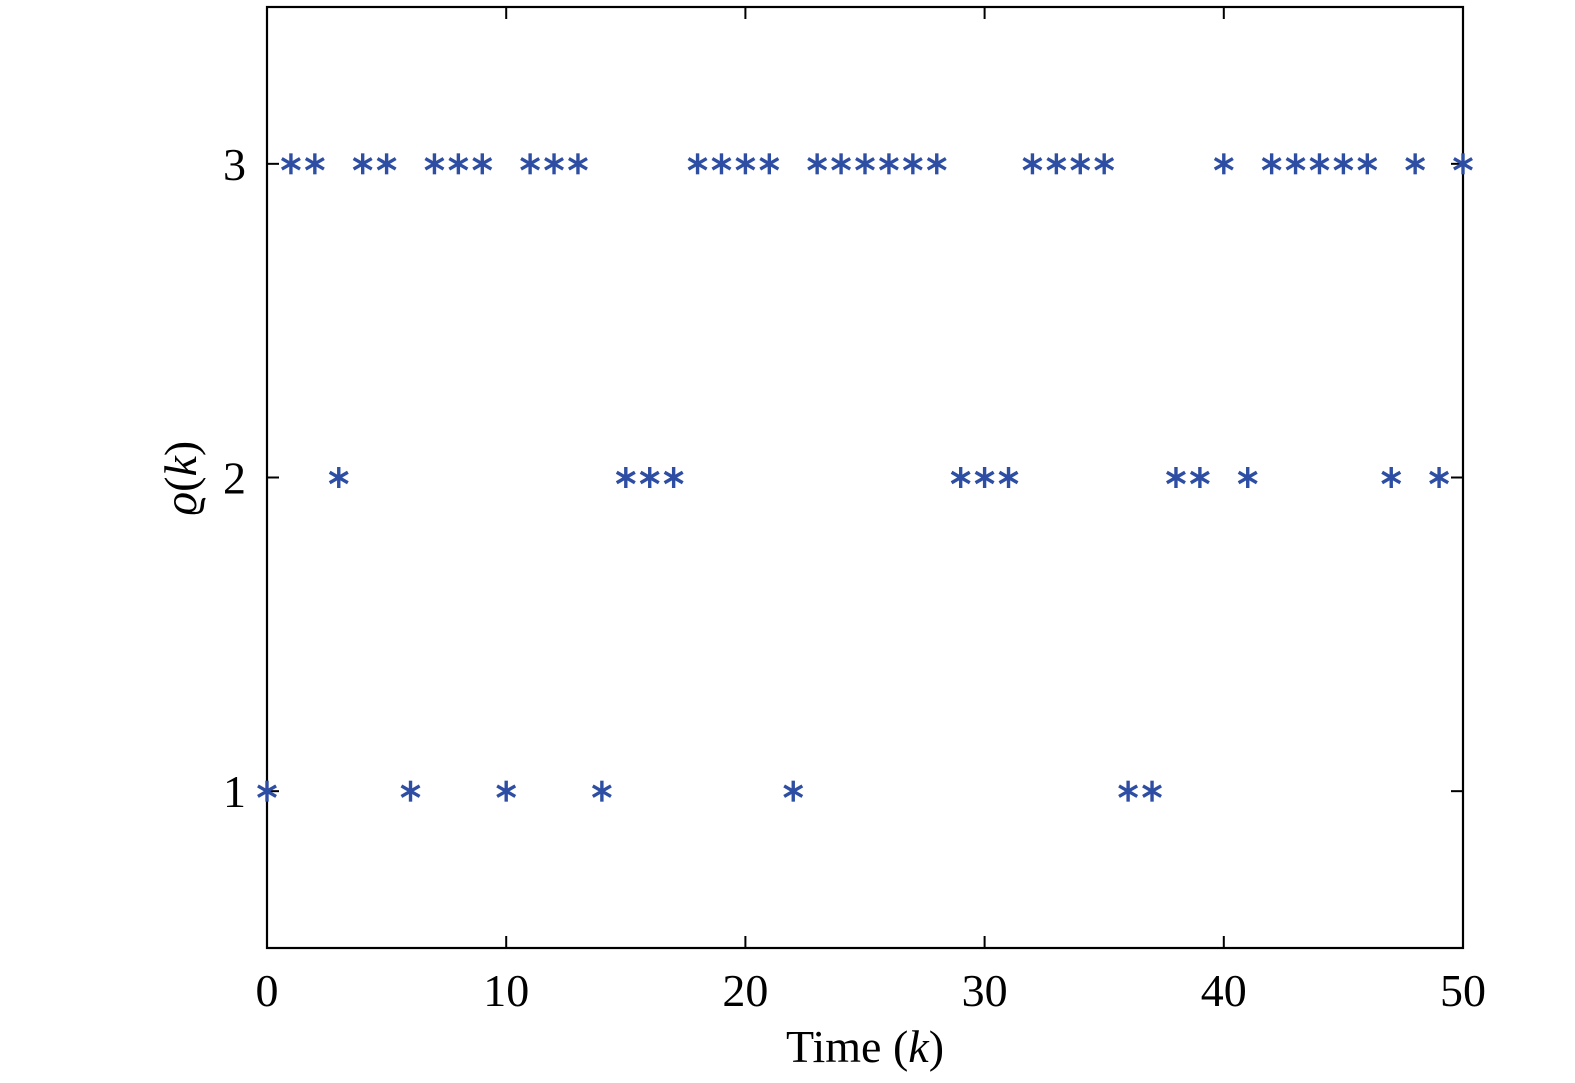  I want to click on x-tick-label: 10, so click(506, 990).